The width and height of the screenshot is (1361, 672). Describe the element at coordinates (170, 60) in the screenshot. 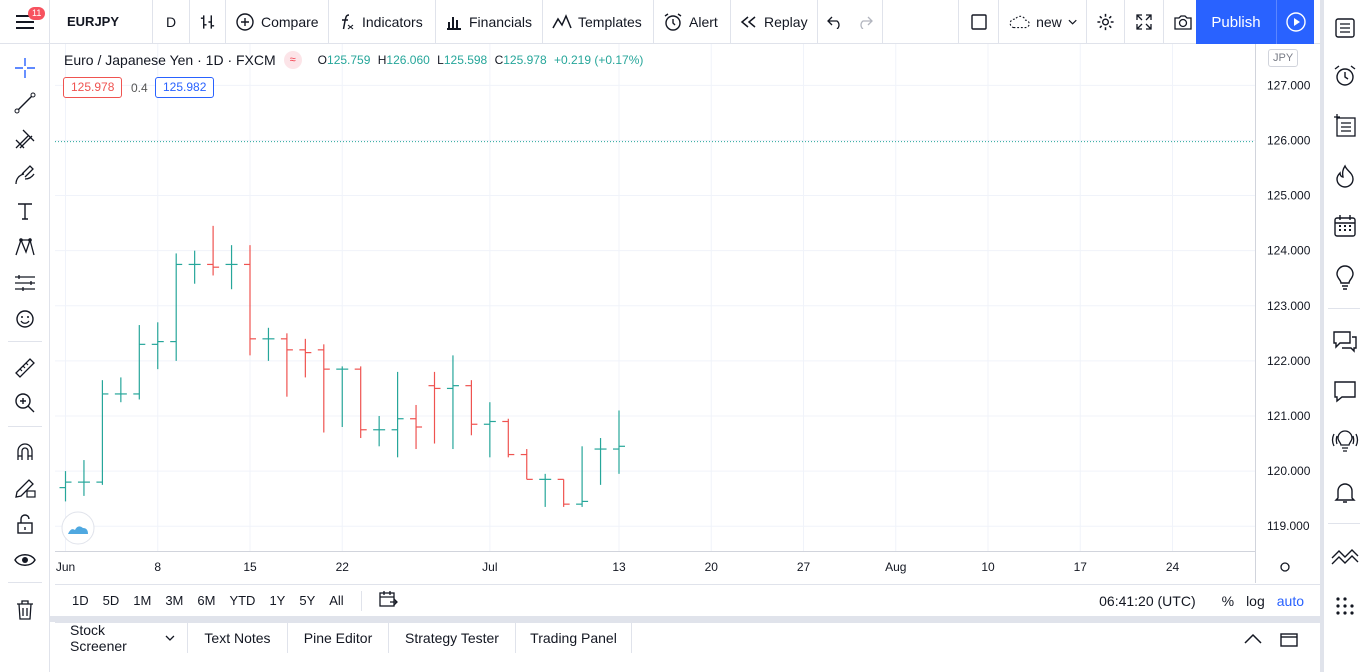

I see `symbol-title: Euro / Japanese Yen · 1D · FXCM` at that location.